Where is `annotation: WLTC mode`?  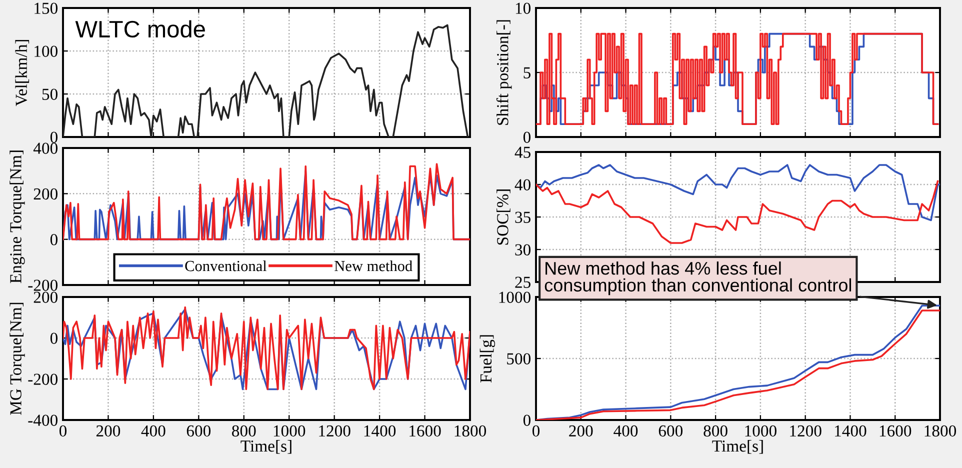 annotation: WLTC mode is located at coordinates (140, 29).